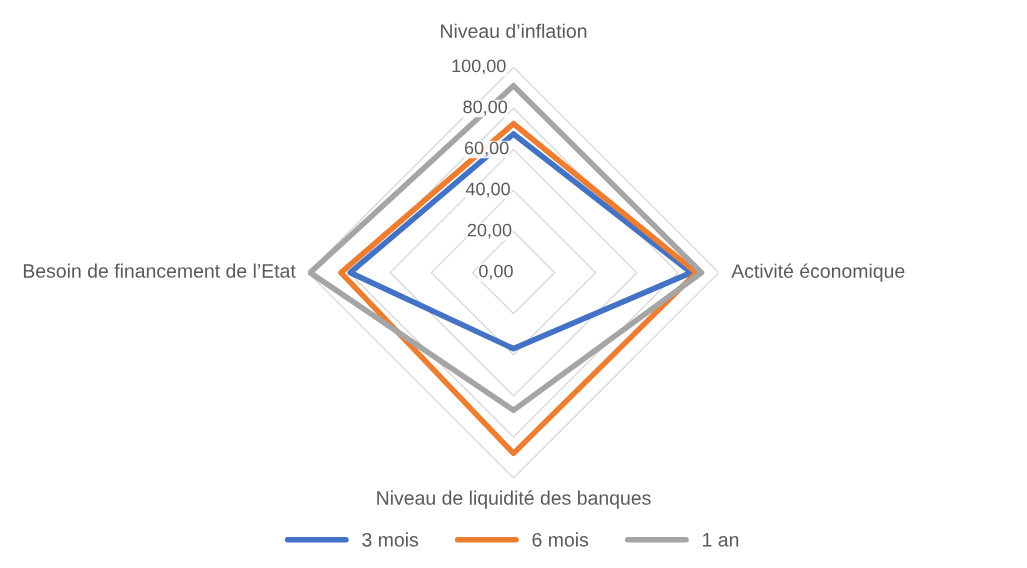 This screenshot has width=1027, height=568. What do you see at coordinates (514, 31) in the screenshot?
I see `spoke-label: Niveau d’inflation` at bounding box center [514, 31].